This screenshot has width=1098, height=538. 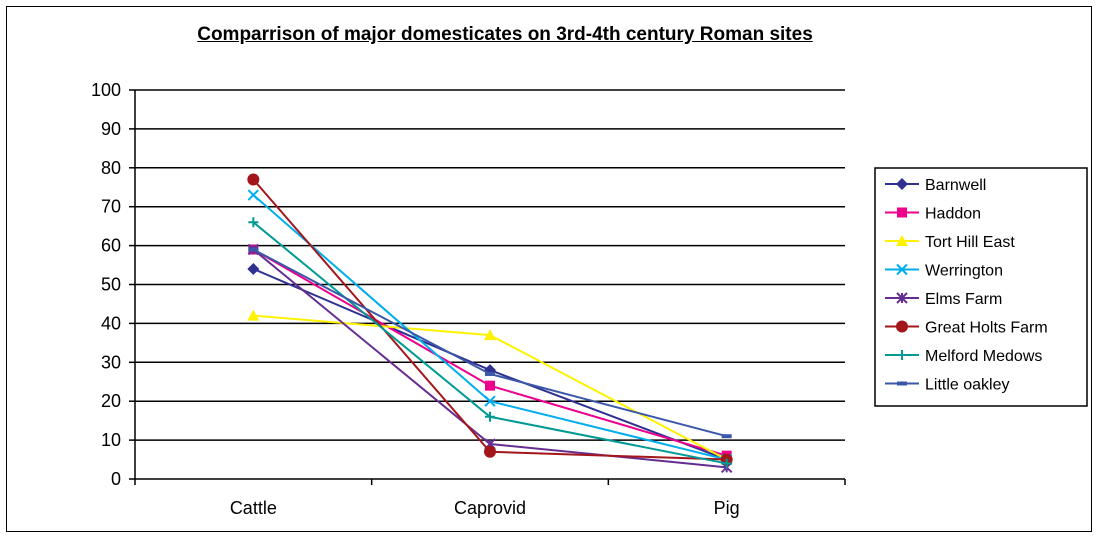 What do you see at coordinates (953, 214) in the screenshot?
I see `legend-label: Haddon` at bounding box center [953, 214].